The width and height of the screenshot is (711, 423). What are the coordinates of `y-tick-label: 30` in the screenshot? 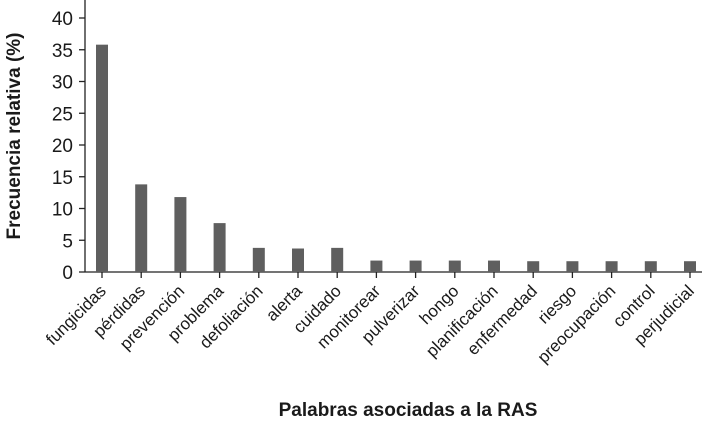 It's located at (62, 83).